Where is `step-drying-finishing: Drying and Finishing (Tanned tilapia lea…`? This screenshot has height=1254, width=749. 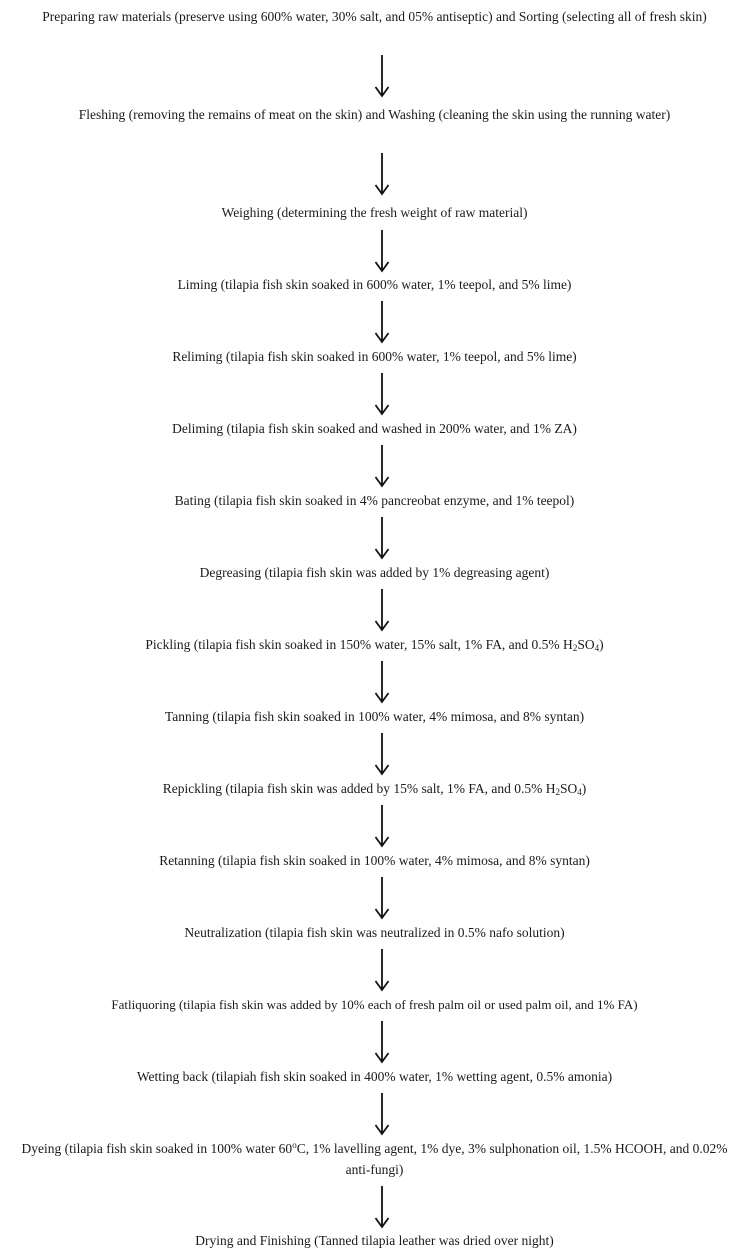
step-drying-finishing: Drying and Finishing (Tanned tilapia lea… is located at coordinates (374, 1240).